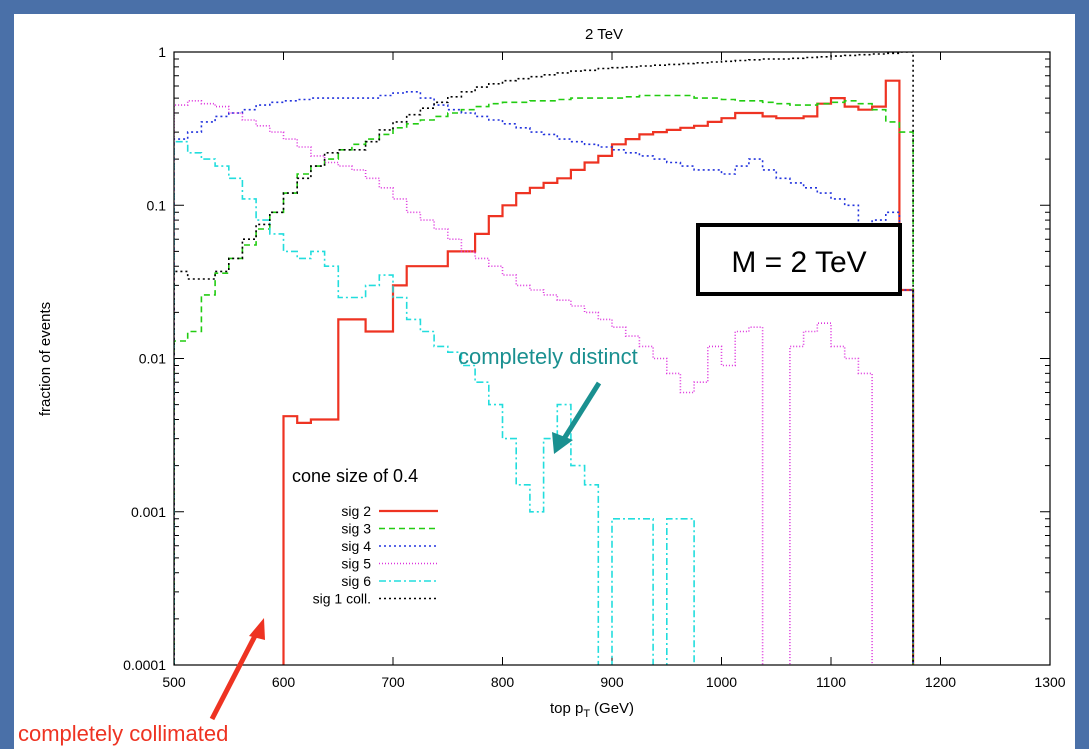 Image resolution: width=1089 pixels, height=749 pixels. Describe the element at coordinates (257, 629) in the screenshot. I see `collimated-arrowhead` at that location.